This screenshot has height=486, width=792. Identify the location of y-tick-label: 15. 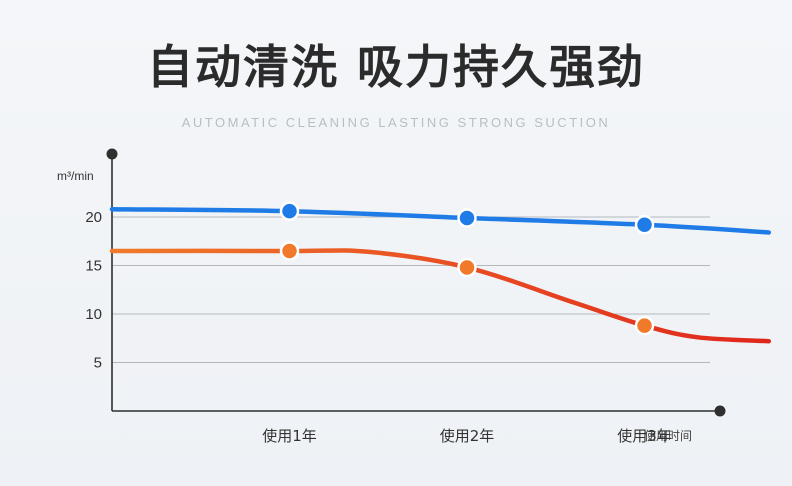
(93, 266).